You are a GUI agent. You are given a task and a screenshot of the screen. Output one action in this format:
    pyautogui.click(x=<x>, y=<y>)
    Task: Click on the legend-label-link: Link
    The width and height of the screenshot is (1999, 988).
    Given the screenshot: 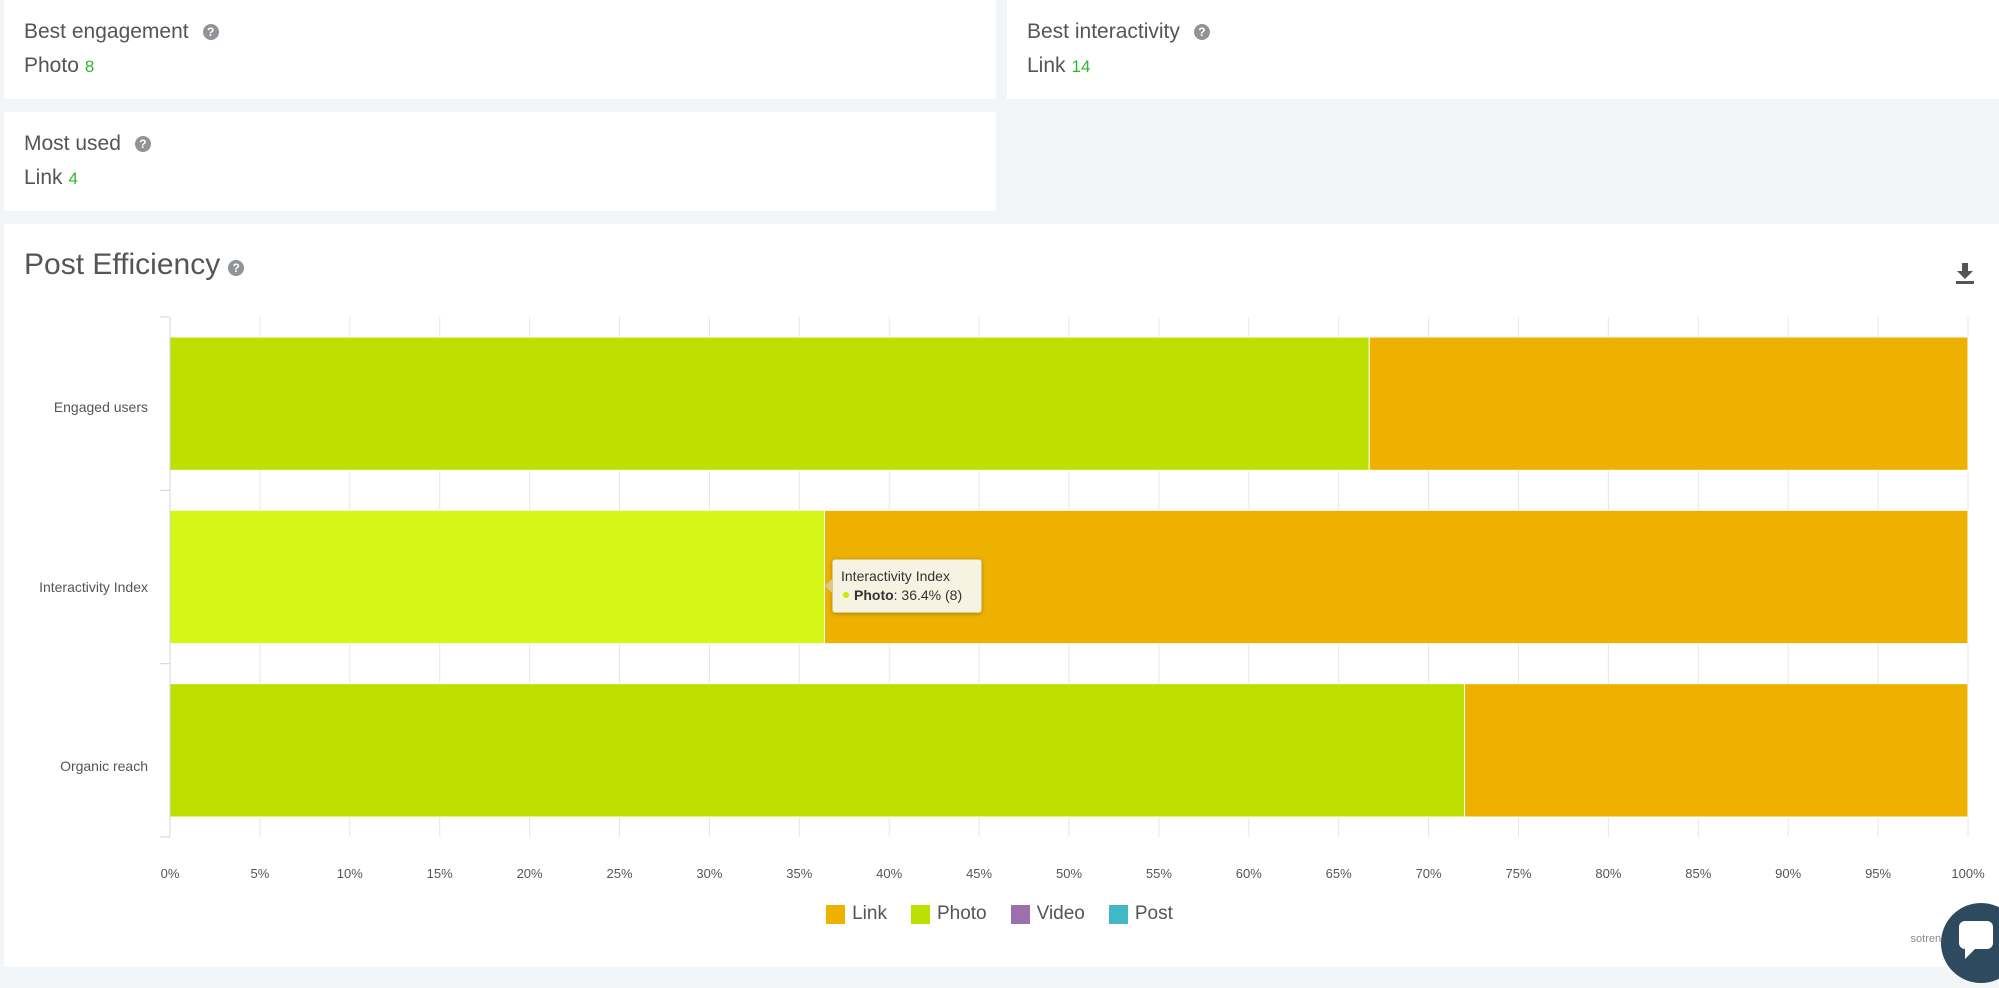 What is the action you would take?
    pyautogui.click(x=869, y=913)
    